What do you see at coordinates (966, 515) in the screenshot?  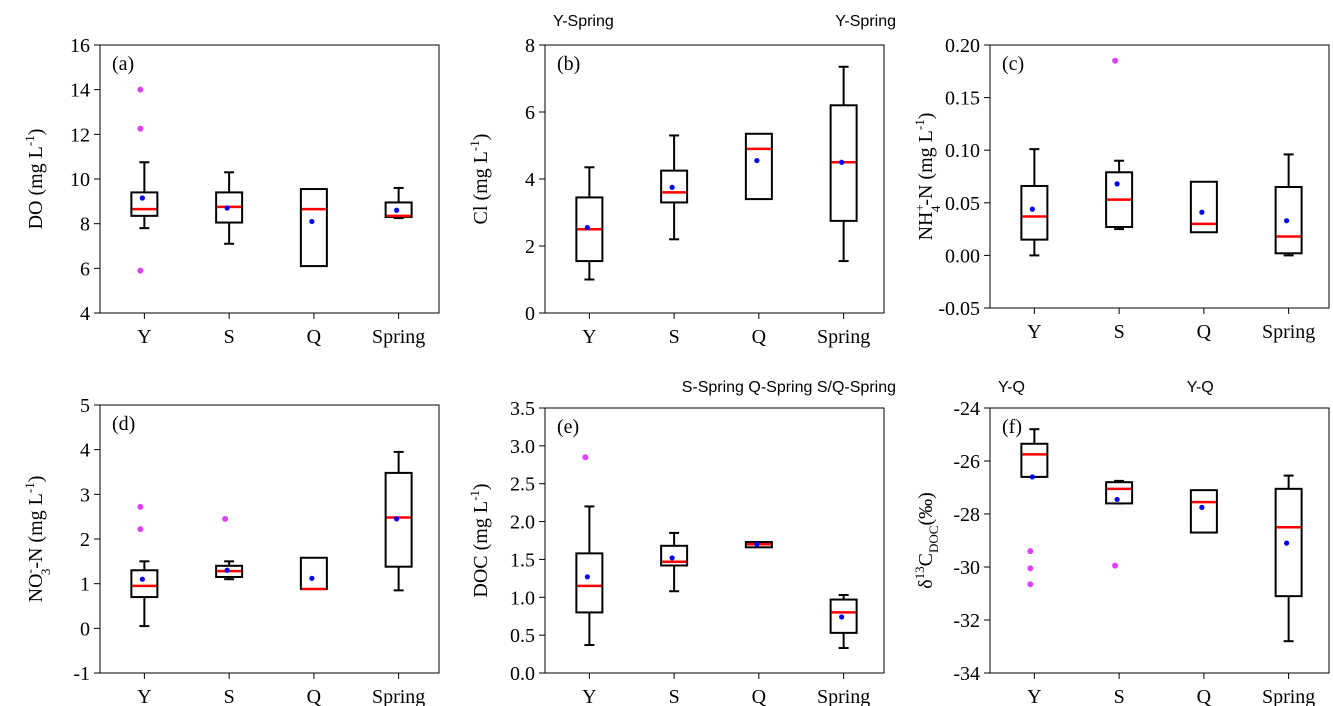 I see `y-tick-label: -28` at bounding box center [966, 515].